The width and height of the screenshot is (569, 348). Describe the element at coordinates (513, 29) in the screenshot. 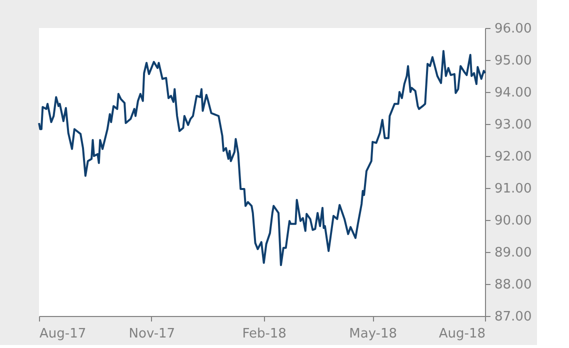

I see `y-tick-label: 96.00` at that location.